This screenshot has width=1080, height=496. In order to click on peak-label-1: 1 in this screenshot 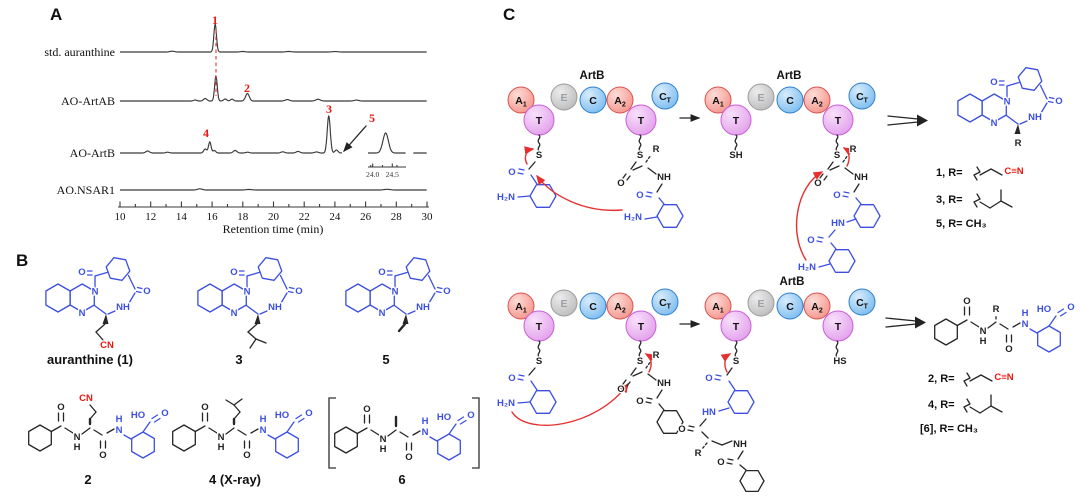, I will do `click(215, 20)`.